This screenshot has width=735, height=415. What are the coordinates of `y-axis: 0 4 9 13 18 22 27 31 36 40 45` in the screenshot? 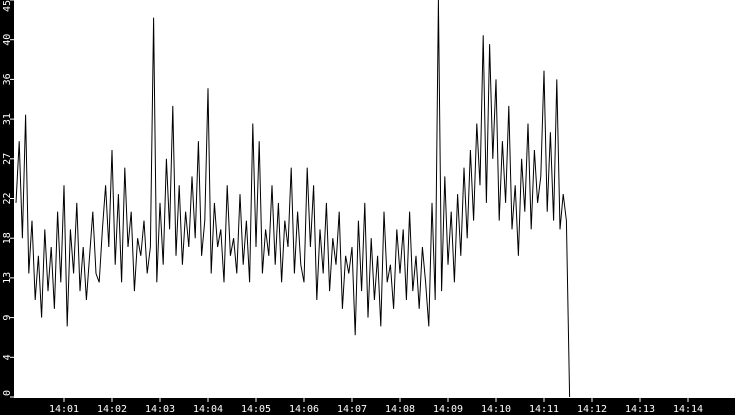 It's located at (8, 199).